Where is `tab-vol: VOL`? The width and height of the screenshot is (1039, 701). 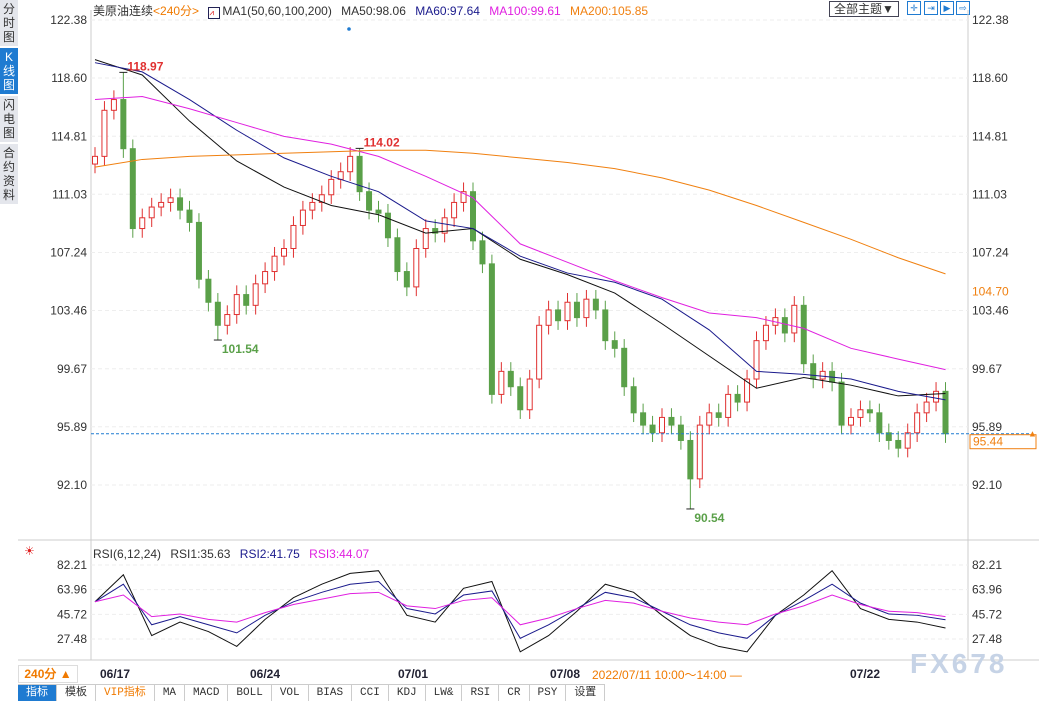
tab-vol: VOL is located at coordinates (290, 693).